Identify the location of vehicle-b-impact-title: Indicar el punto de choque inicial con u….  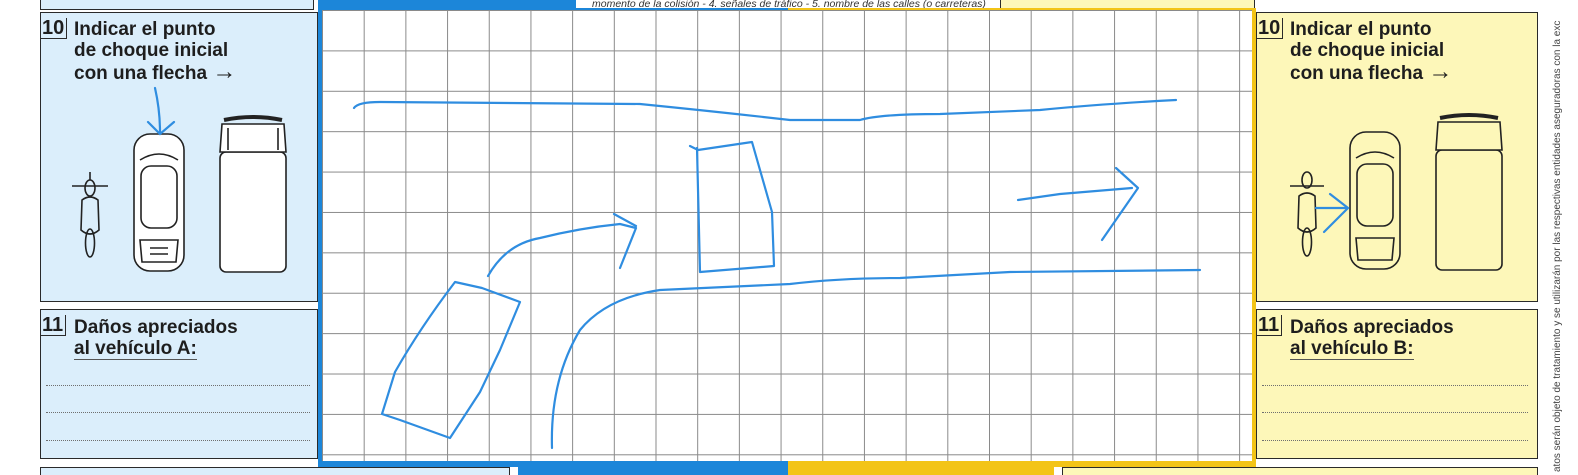
(1371, 51).